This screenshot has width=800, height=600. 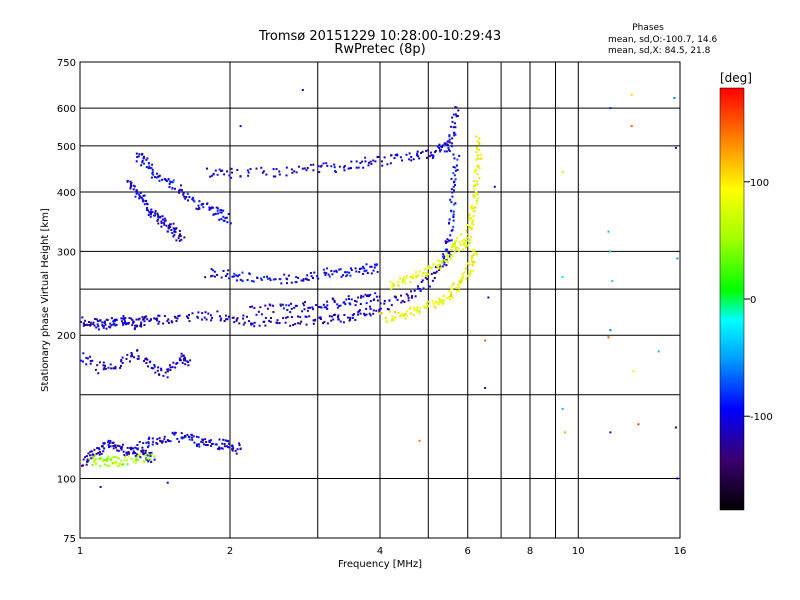 I want to click on colorbar-tick-label: 100, so click(x=759, y=183).